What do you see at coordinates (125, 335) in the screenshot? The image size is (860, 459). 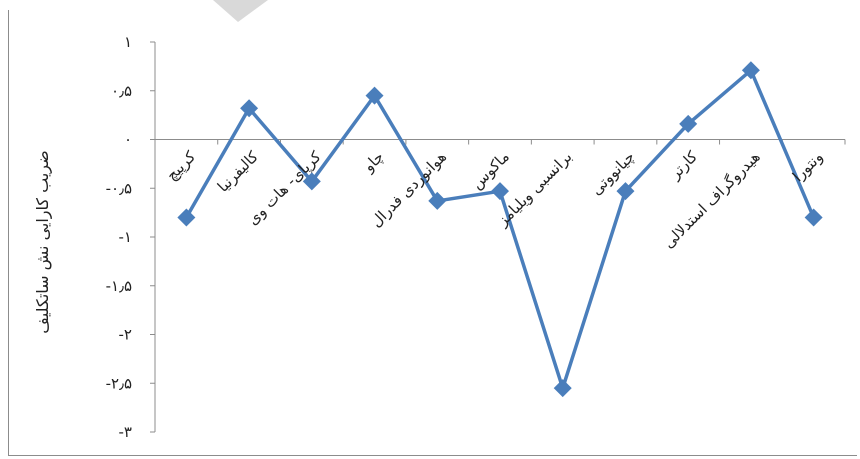 I see `y-tick-label: -۲` at bounding box center [125, 335].